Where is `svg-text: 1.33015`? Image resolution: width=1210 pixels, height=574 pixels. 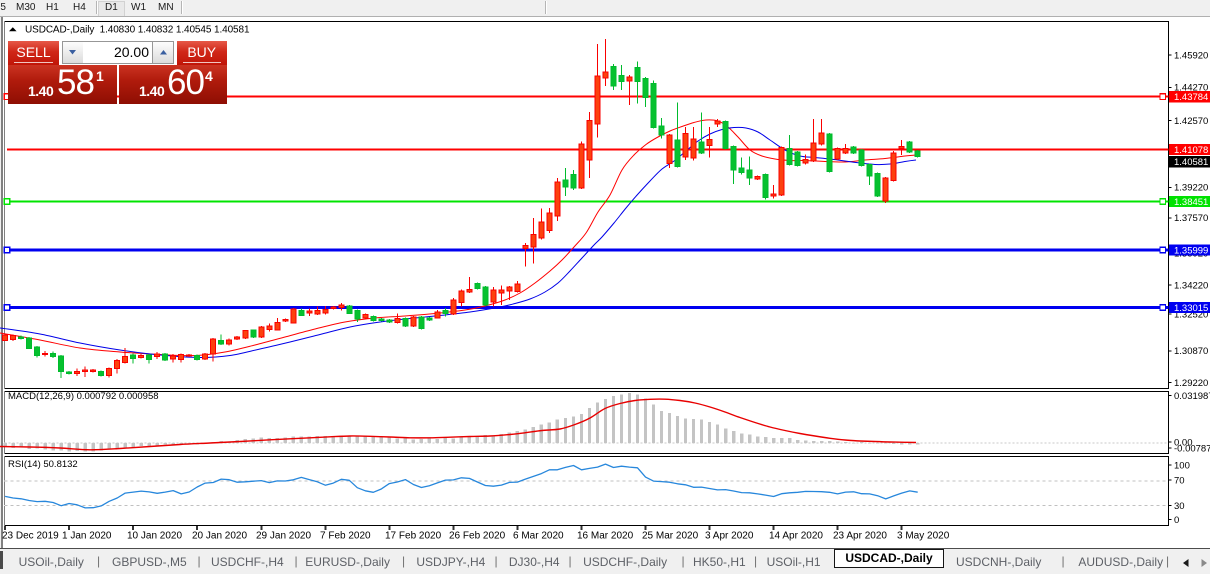 svg-text: 1.33015 is located at coordinates (1191, 308).